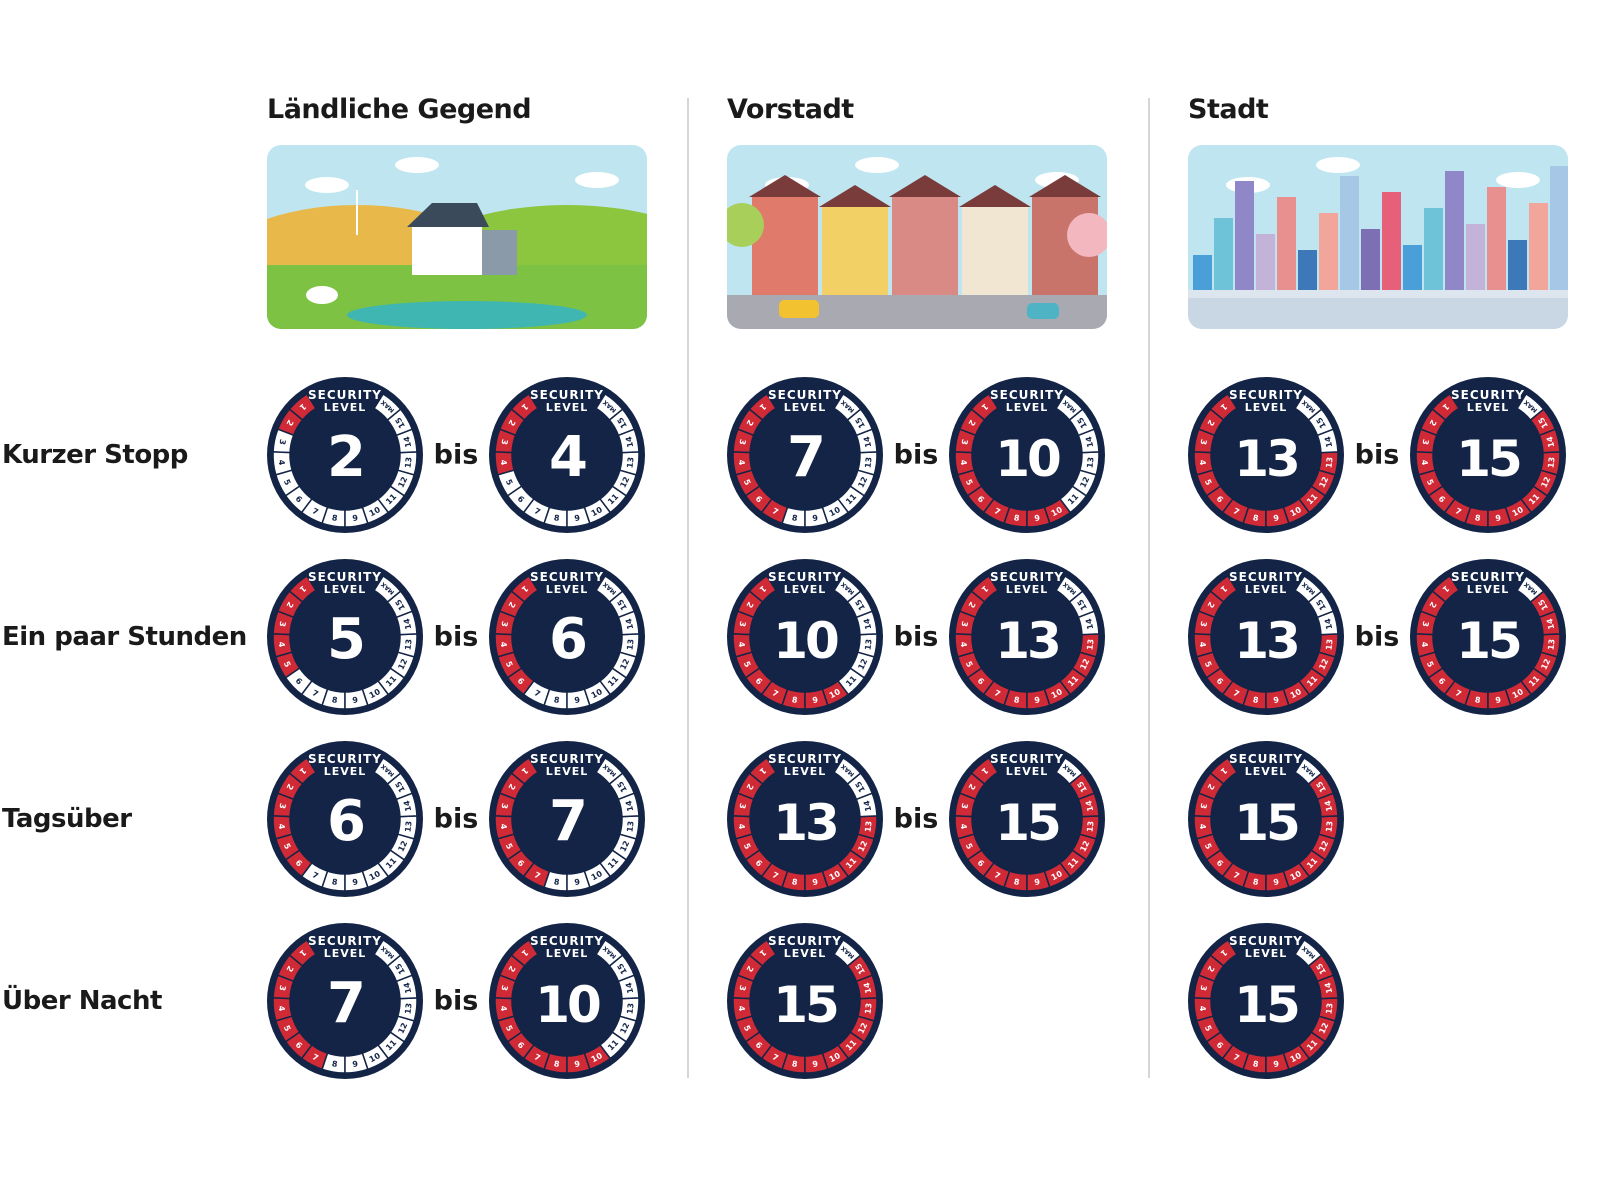 The height and width of the screenshot is (1200, 1600). What do you see at coordinates (1488, 459) in the screenshot?
I see `badge-level-number: 15` at bounding box center [1488, 459].